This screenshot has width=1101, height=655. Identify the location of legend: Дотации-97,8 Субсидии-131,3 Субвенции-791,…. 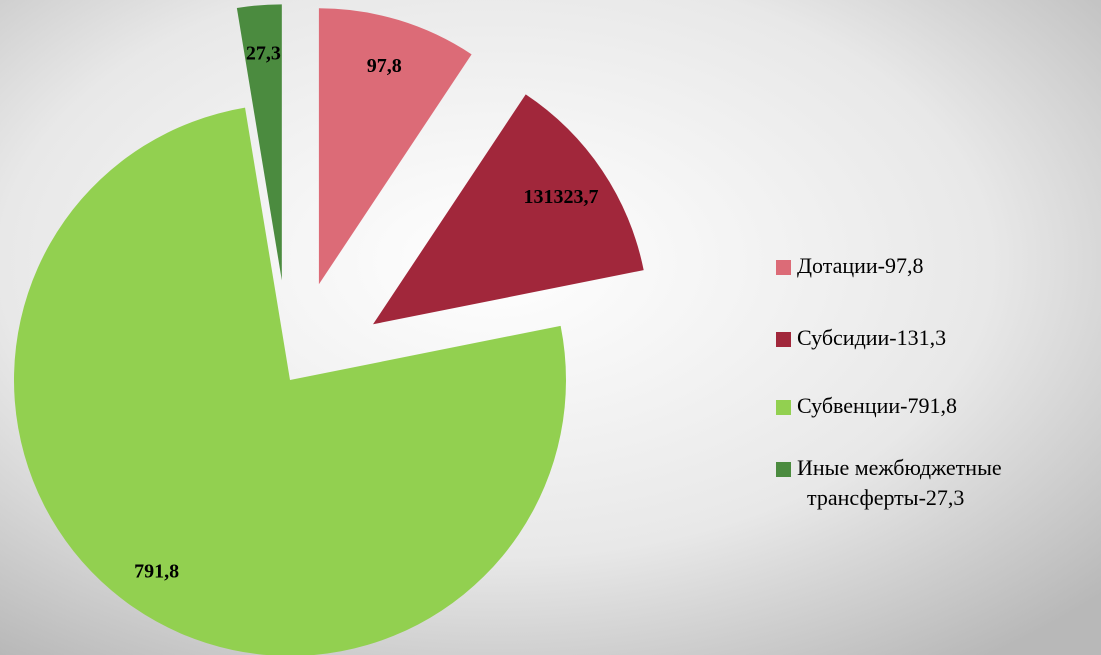
(889, 381).